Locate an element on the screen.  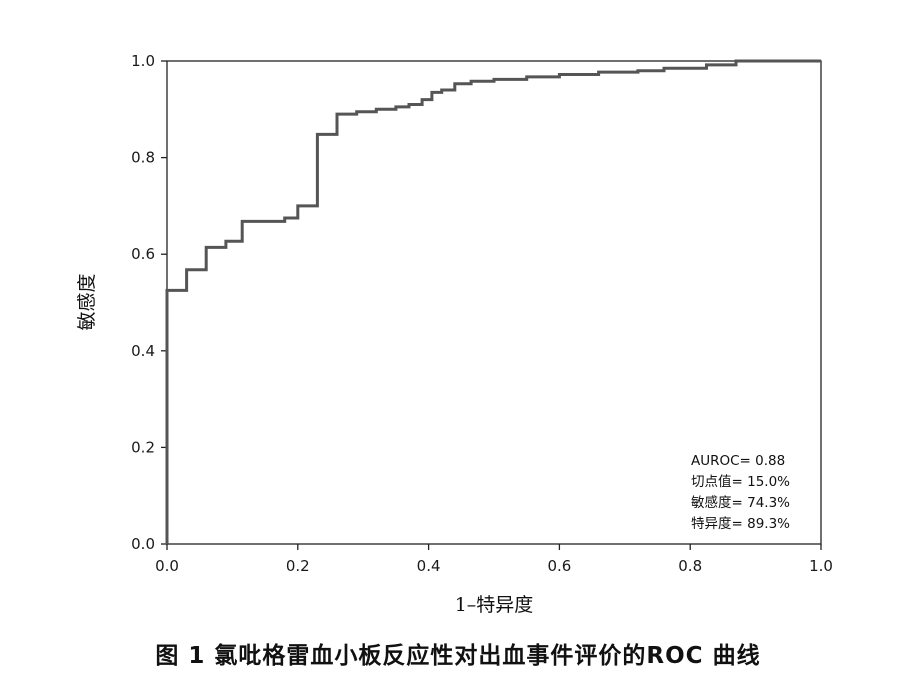
x-axis: 0.0 0.2 0.4 0.6 0.8 1.0 is located at coordinates (494, 559).